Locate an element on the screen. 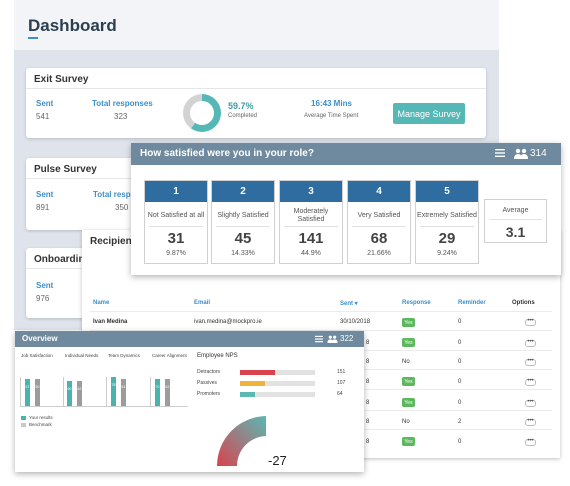 The image size is (570, 486). rating-option-1: 1 Not Satisfied at all 31 9.87% is located at coordinates (176, 222).